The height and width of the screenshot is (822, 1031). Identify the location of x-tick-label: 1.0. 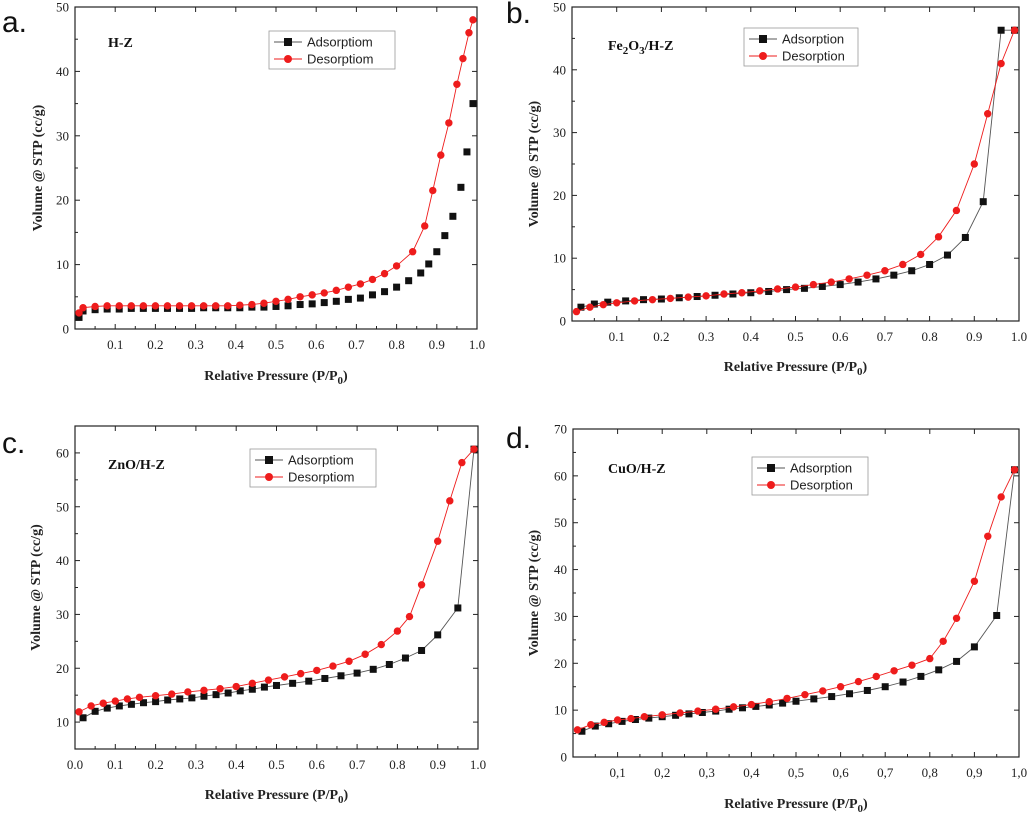
(478, 764).